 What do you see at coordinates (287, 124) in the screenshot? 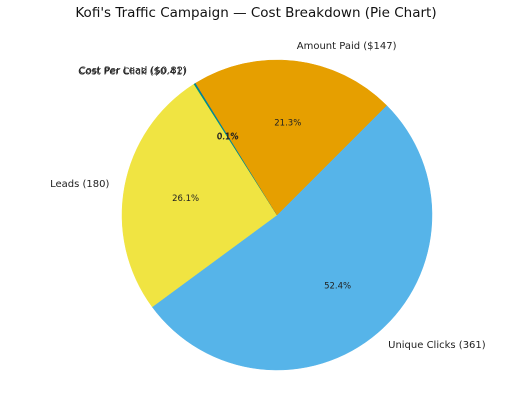
I see `slice-percent-label: 21.3%` at bounding box center [287, 124].